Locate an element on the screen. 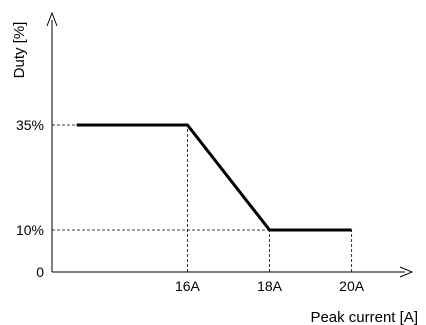 The height and width of the screenshot is (325, 426). x-axis-arrow is located at coordinates (406, 272).